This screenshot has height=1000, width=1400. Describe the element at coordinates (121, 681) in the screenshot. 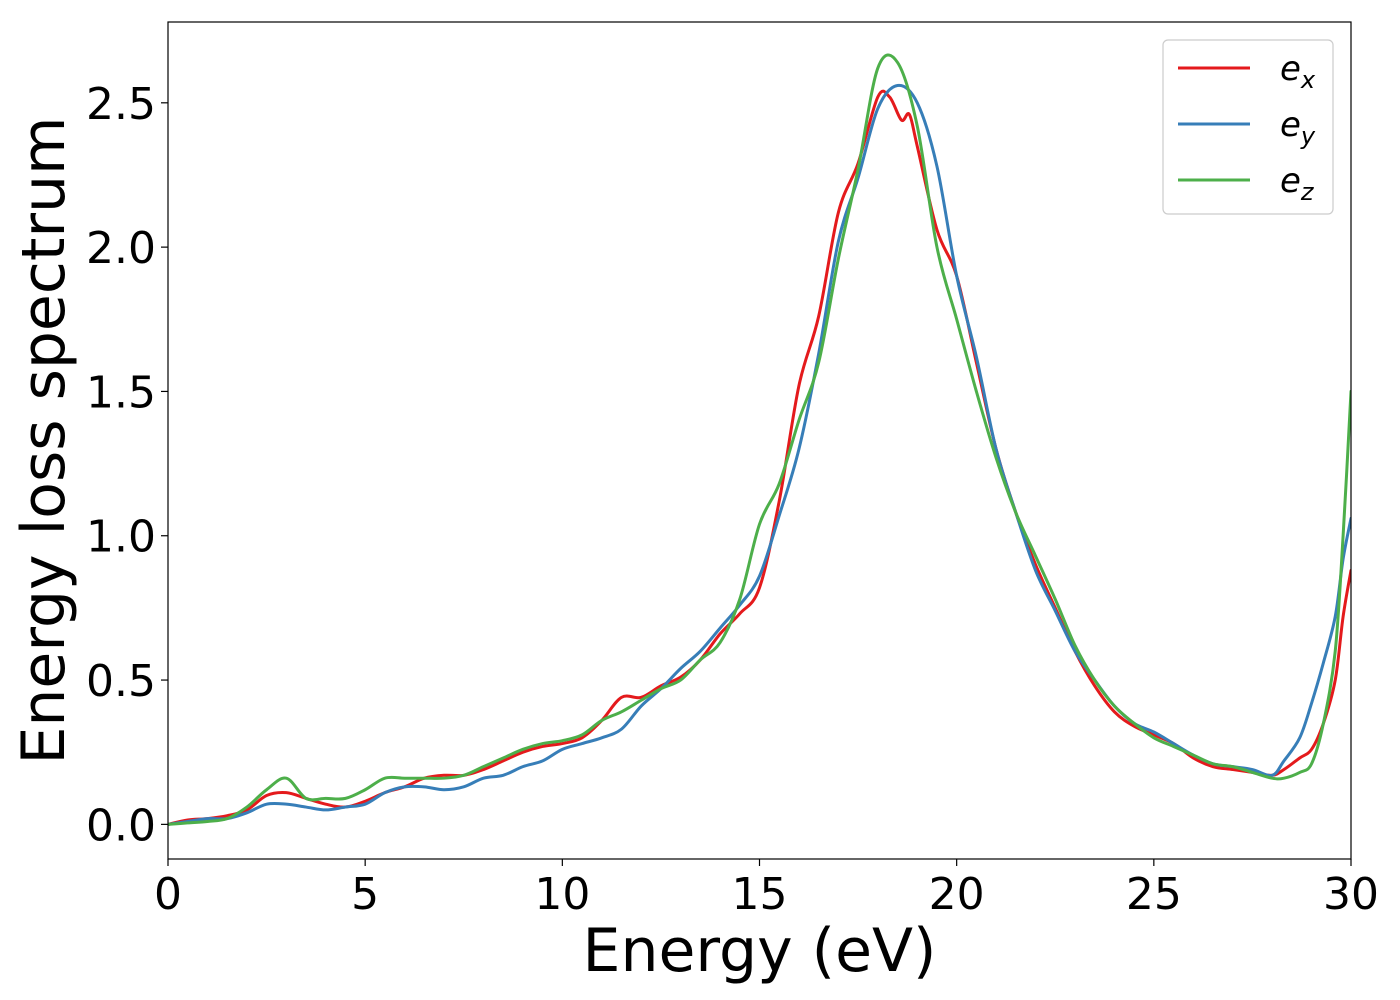

I see `y-tick-label: 0.5` at that location.